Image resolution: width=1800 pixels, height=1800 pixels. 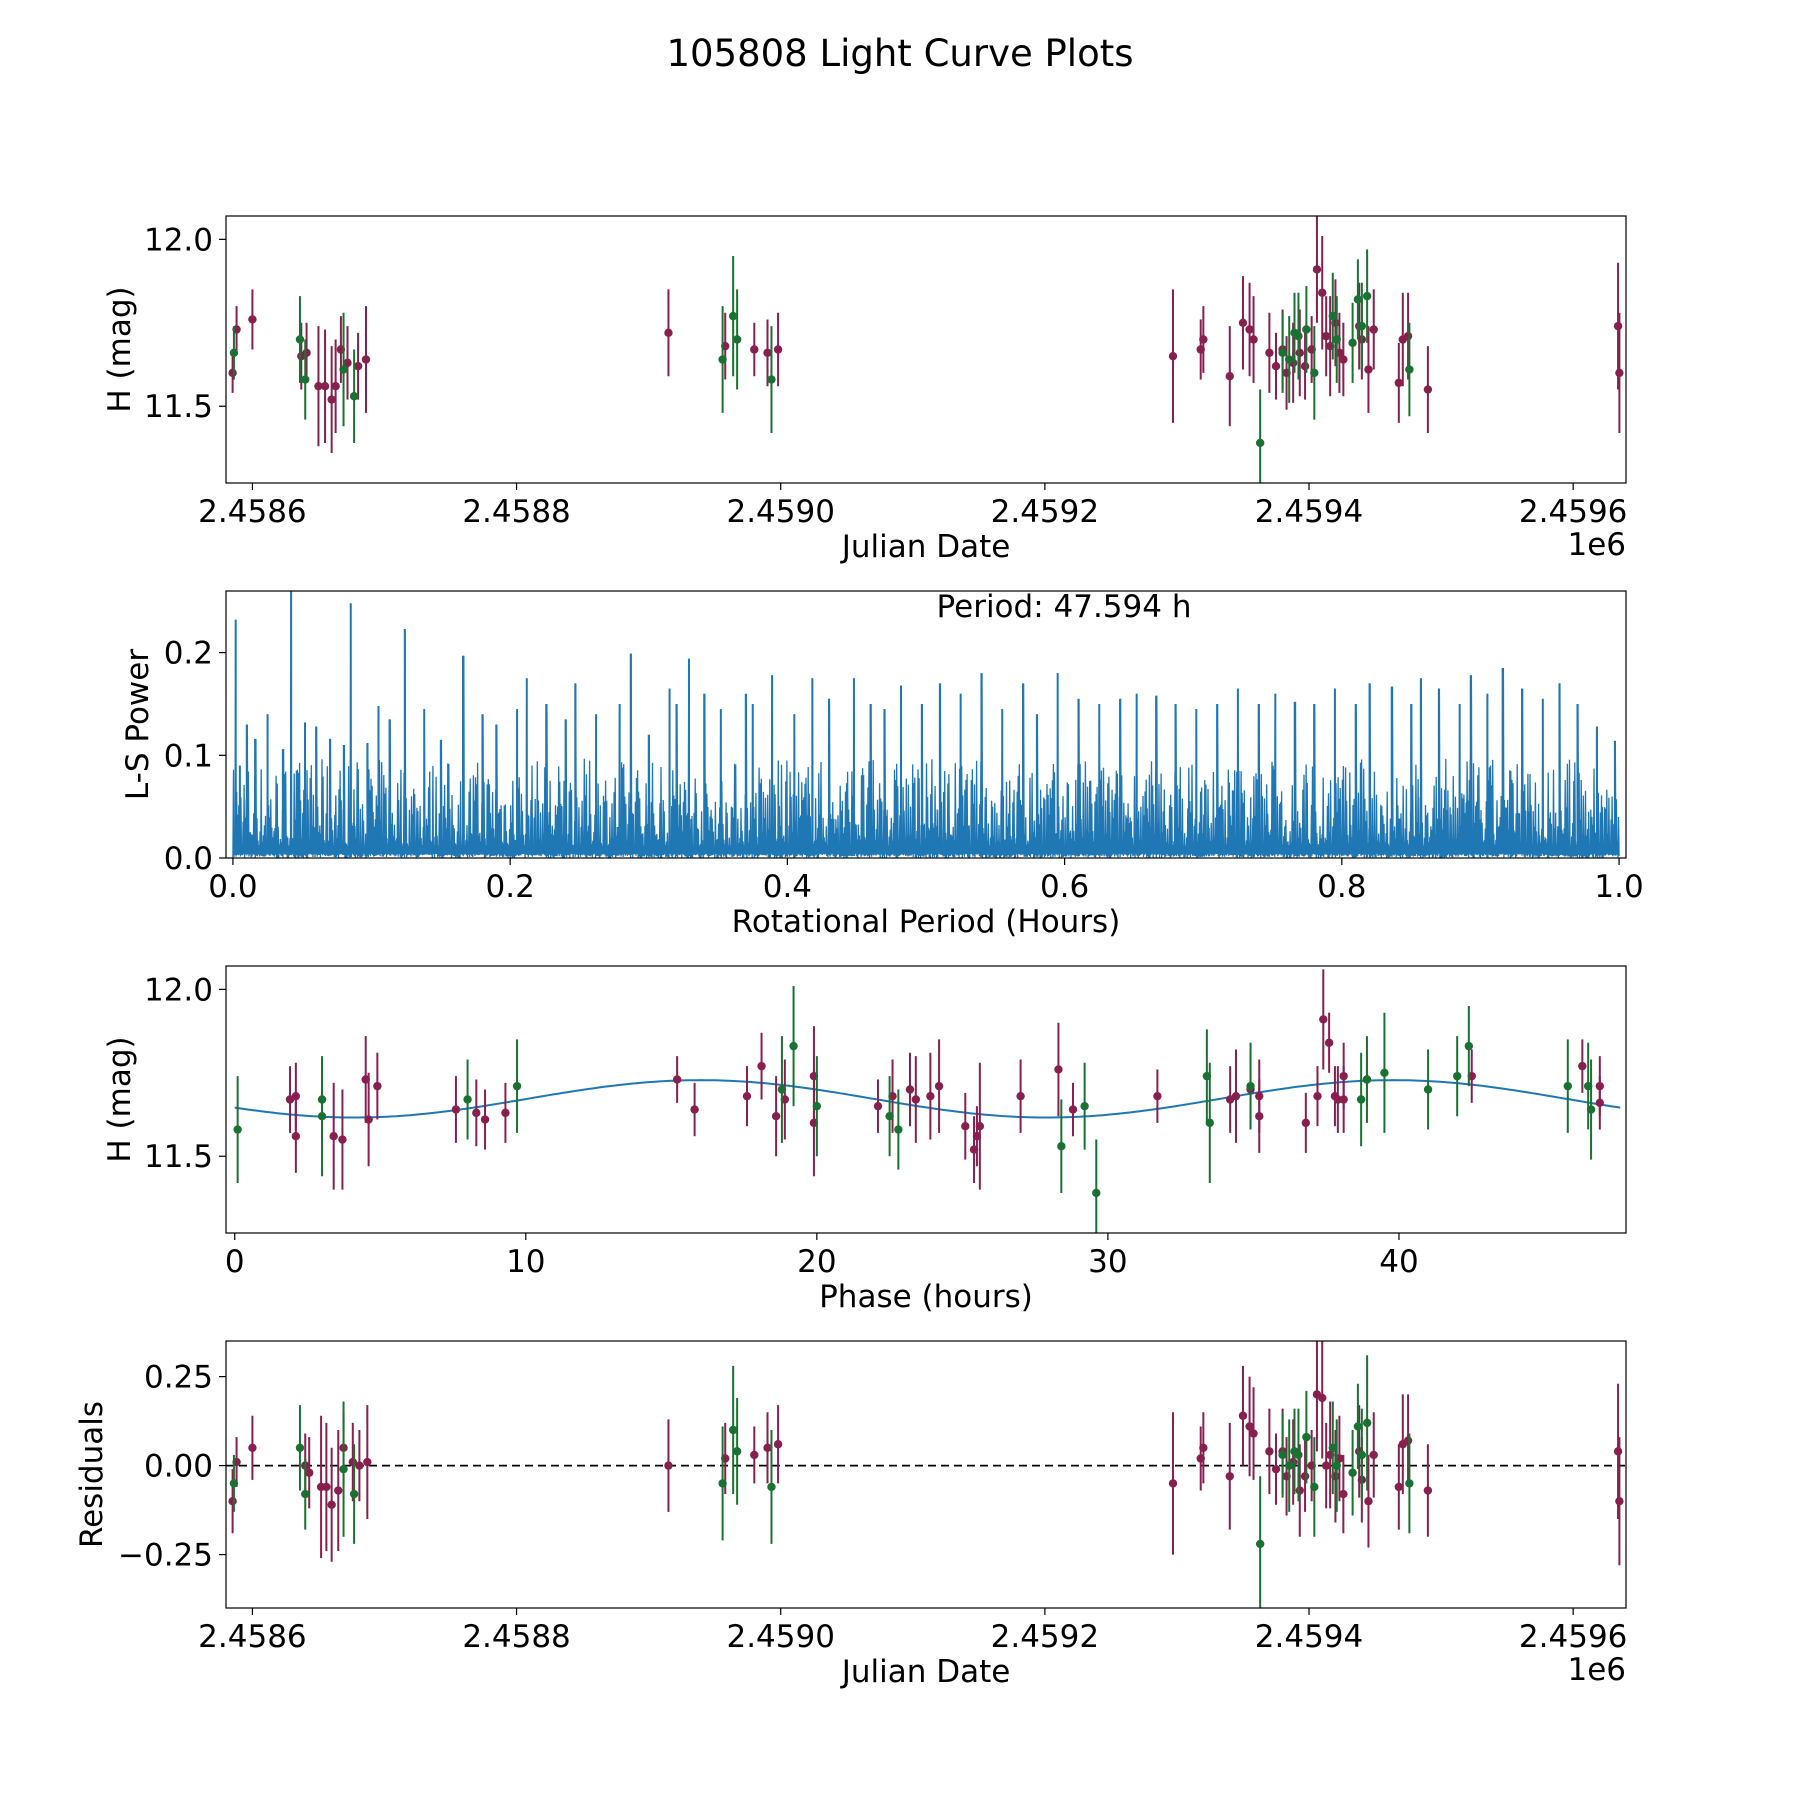 I want to click on lightcurve-xtick-label: 2.4592, so click(x=1045, y=512).